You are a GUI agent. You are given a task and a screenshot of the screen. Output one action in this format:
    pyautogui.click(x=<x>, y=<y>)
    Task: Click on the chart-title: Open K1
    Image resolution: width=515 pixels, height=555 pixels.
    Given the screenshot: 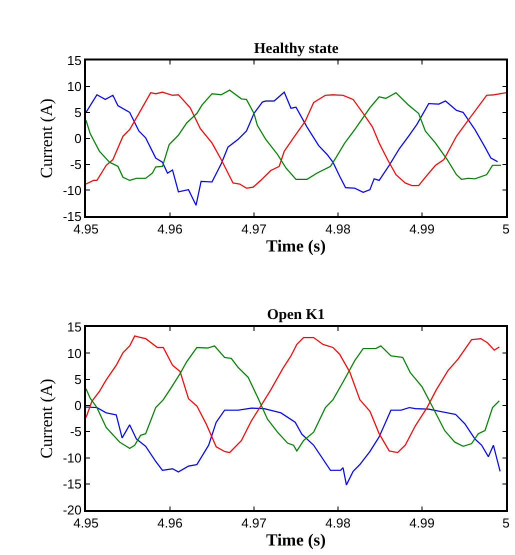 What is the action you would take?
    pyautogui.click(x=296, y=315)
    